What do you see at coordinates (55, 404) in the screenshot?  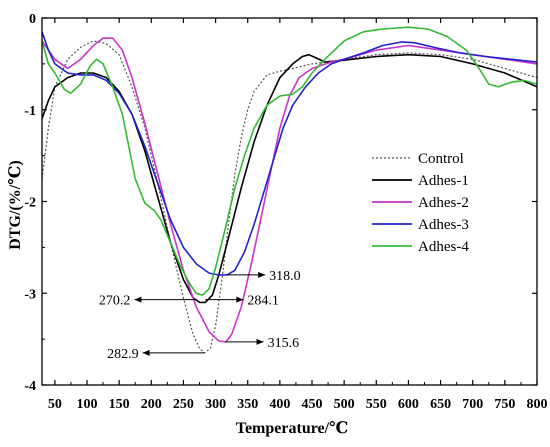 I see `x-tick-label: 50` at bounding box center [55, 404].